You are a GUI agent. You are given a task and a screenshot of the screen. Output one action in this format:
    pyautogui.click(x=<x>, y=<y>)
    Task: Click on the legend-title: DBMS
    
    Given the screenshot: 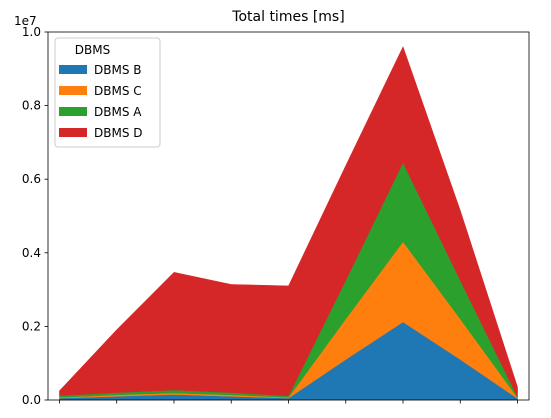 What is the action you would take?
    pyautogui.click(x=92, y=50)
    